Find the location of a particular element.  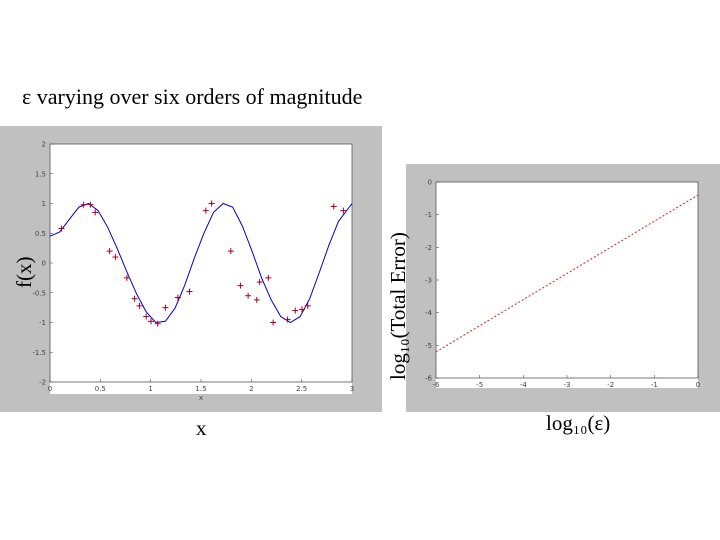

x-tick-label-1-3: -3 is located at coordinates (567, 385).